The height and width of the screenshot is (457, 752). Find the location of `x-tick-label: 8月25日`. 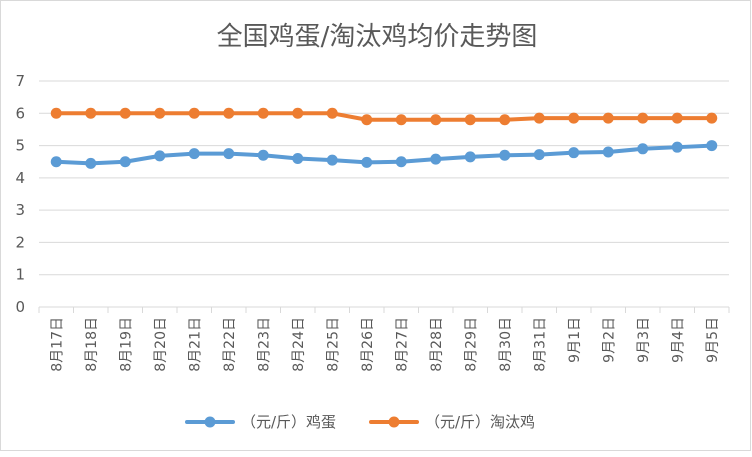

x-tick-label: 8月25日 is located at coordinates (333, 344).